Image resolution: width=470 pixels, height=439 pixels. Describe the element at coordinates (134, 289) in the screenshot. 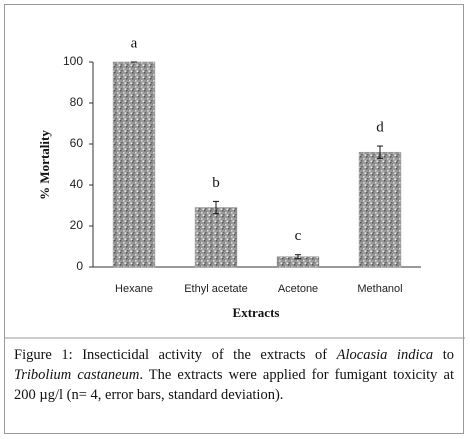

I see `x-tick-label: Hexane` at that location.